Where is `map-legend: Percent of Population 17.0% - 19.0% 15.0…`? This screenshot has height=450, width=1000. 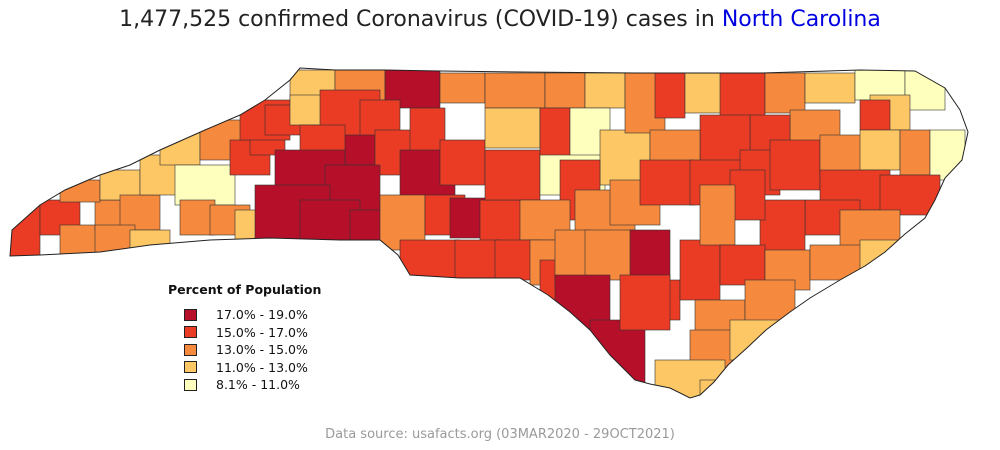 map-legend: Percent of Population 17.0% - 19.0% 15.0… is located at coordinates (244, 338).